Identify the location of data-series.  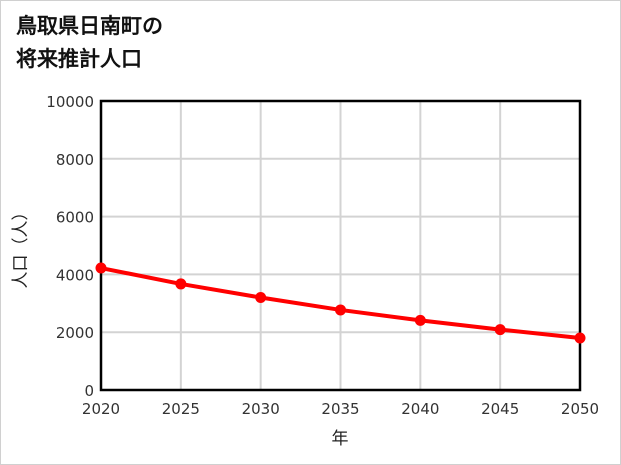
(340, 303).